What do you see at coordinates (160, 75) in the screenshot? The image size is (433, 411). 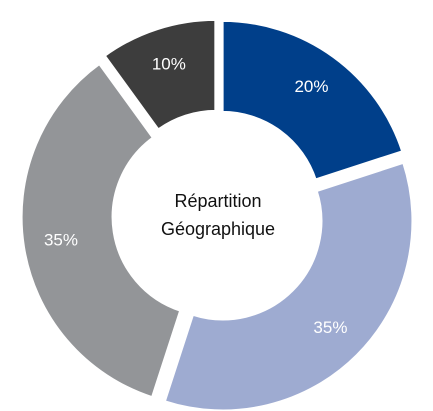 I see `donut-segment` at bounding box center [160, 75].